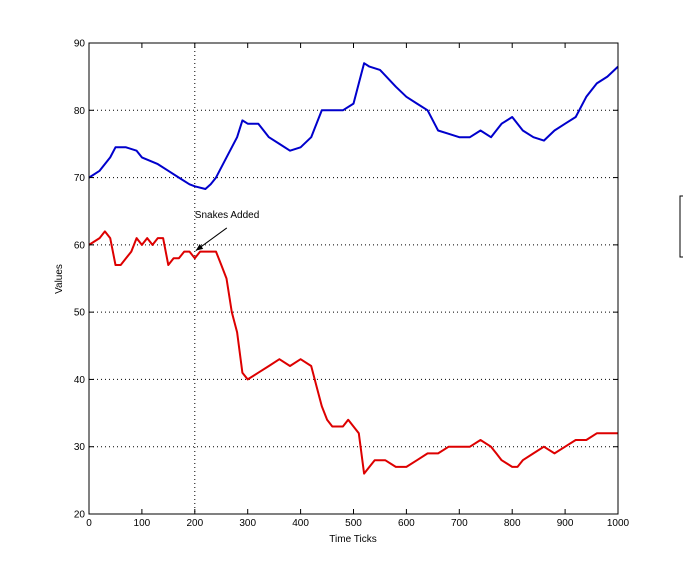  What do you see at coordinates (247, 523) in the screenshot?
I see `x-tick-label: 300` at bounding box center [247, 523].